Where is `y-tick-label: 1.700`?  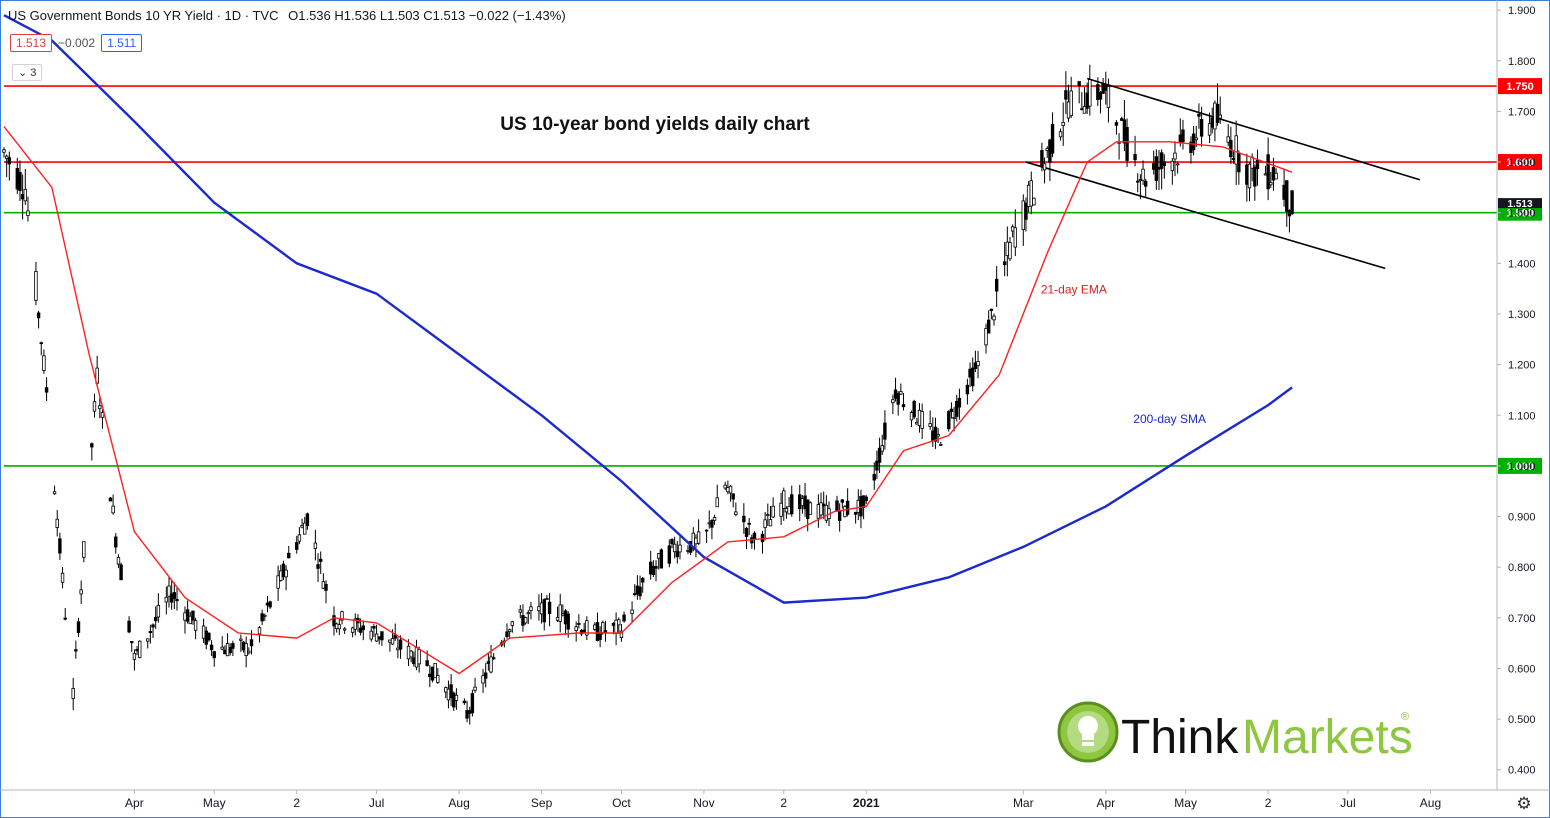
y-tick-label: 1.700 is located at coordinates (1522, 112).